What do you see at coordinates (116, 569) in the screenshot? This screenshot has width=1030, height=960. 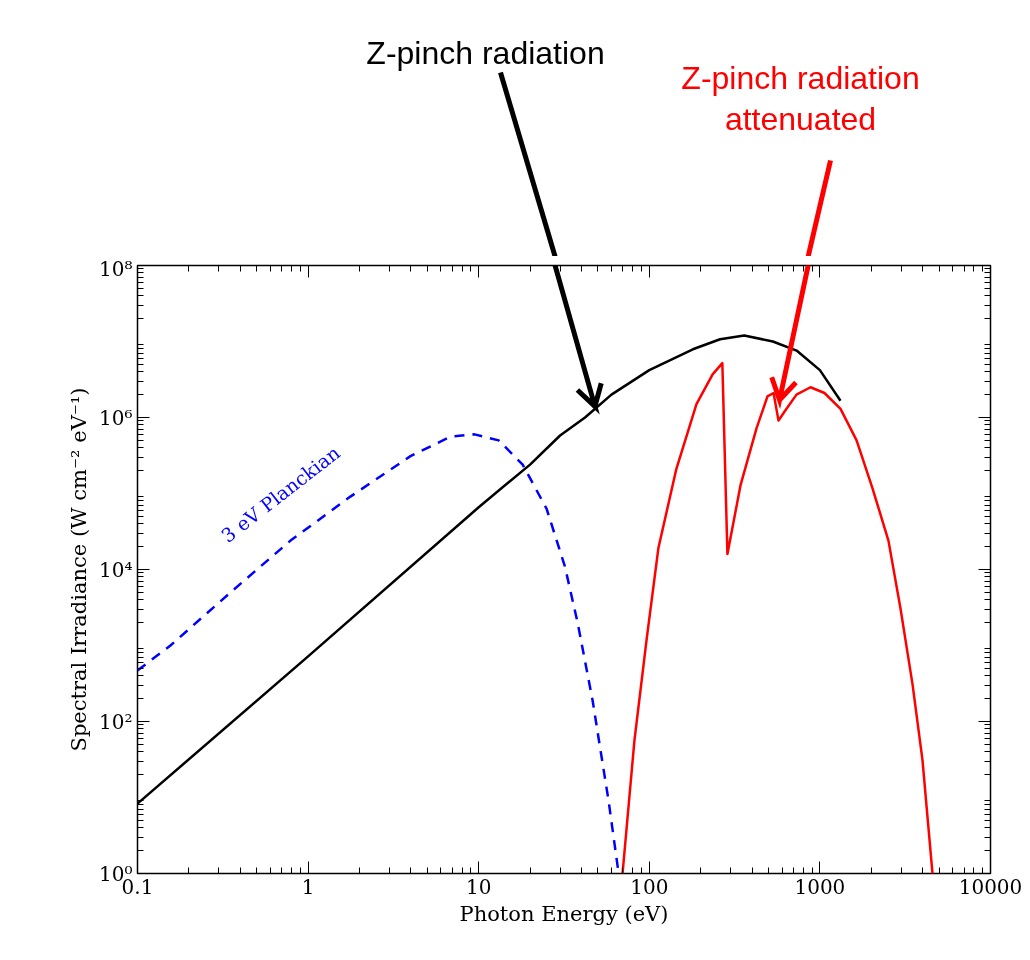 I see `y-tick-label: 10⁴` at bounding box center [116, 569].